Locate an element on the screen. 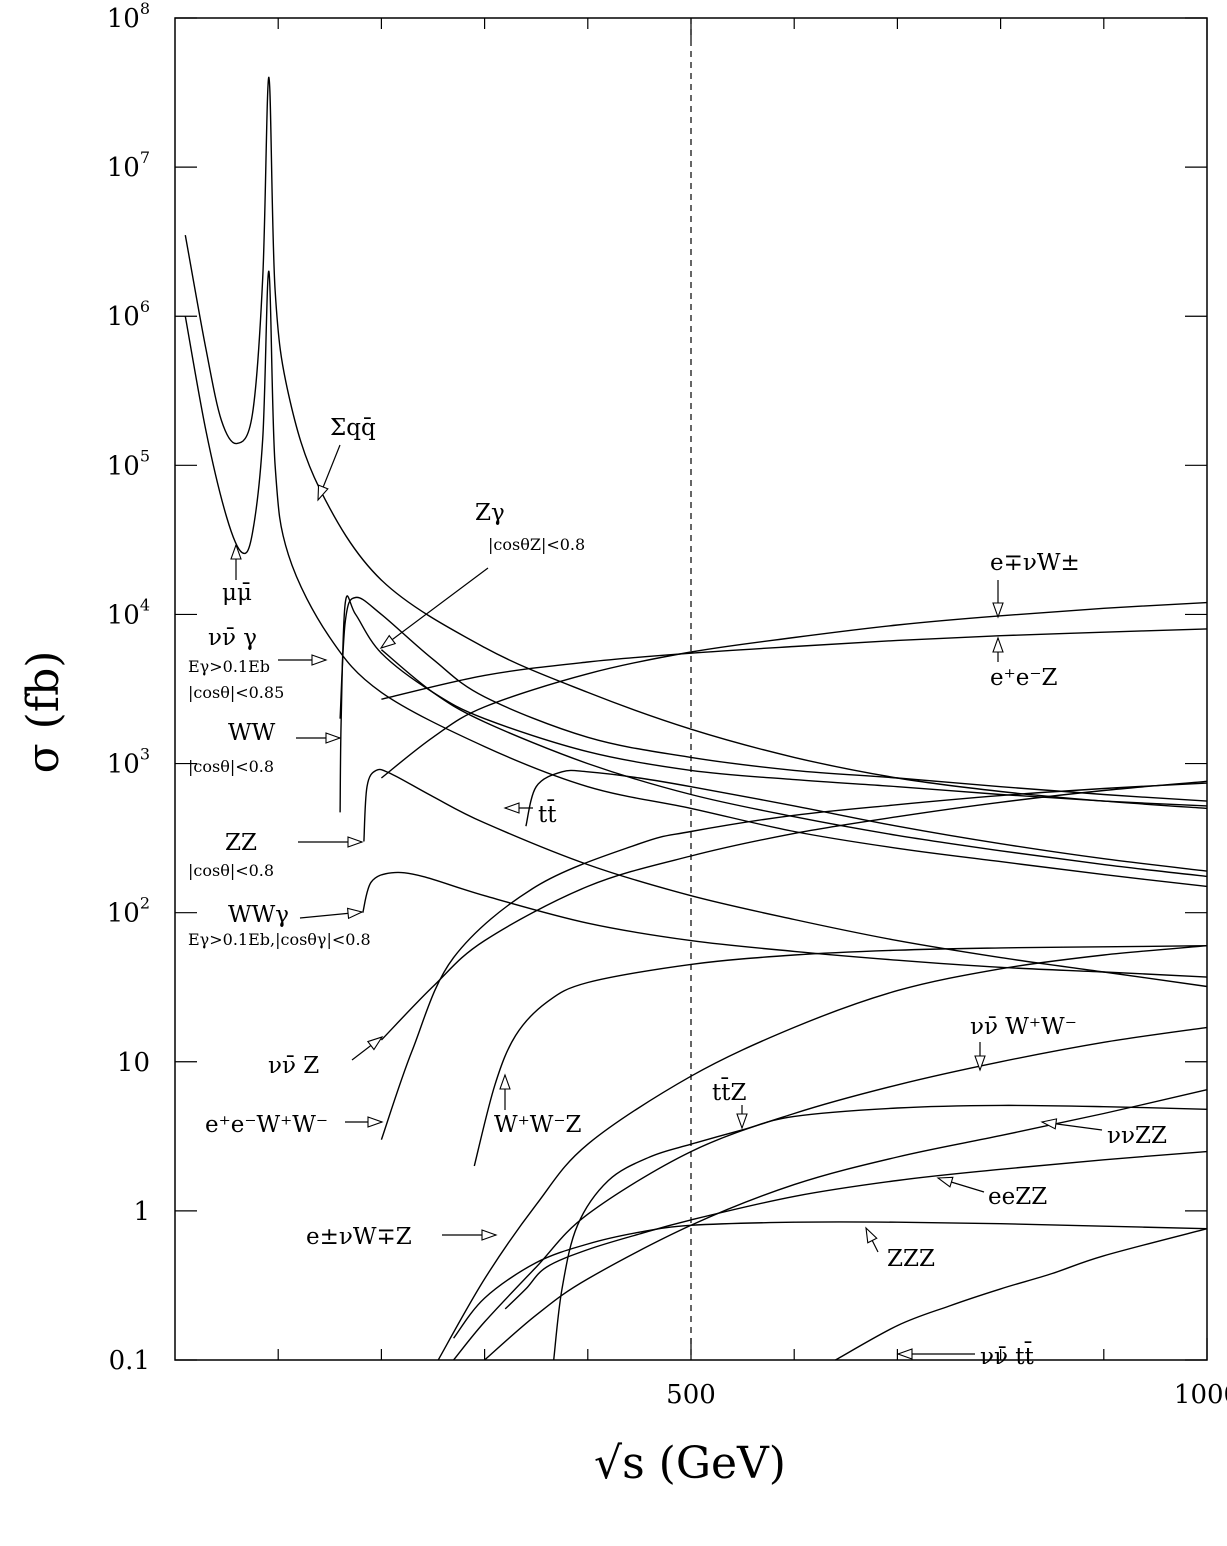  arrowhead-ZZZ is located at coordinates (871, 1235).